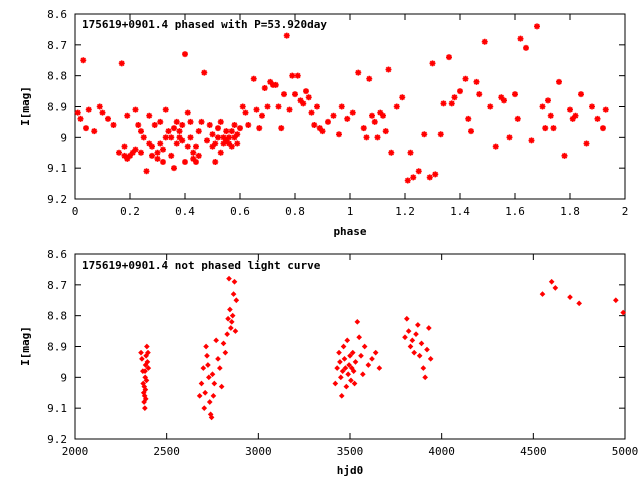 This screenshot has width=640, height=480. What do you see at coordinates (350, 470) in the screenshot?
I see `x-axis-label: hjd0` at bounding box center [350, 470].